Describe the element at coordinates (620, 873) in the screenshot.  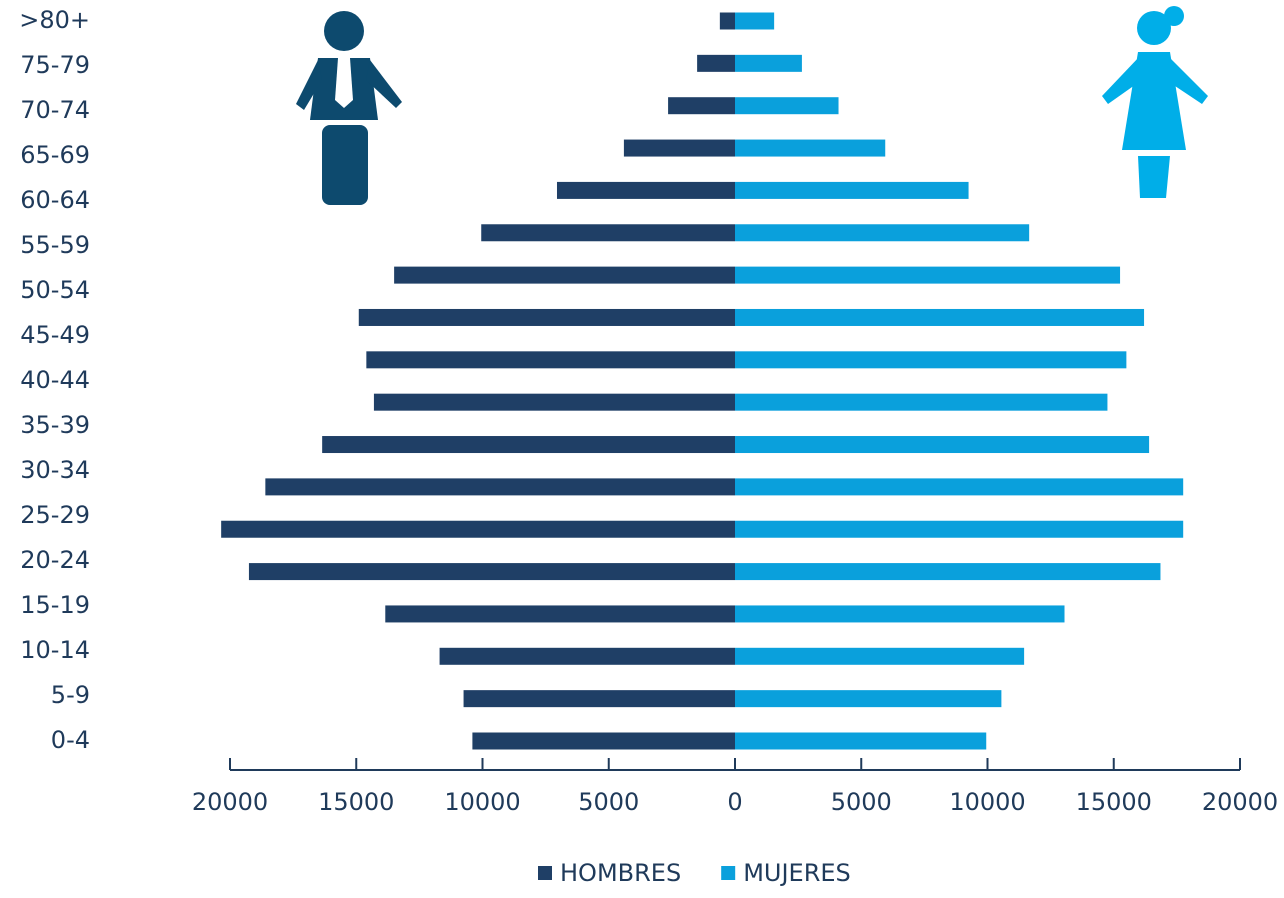
I see `legend-label: HOMBRES` at that location.